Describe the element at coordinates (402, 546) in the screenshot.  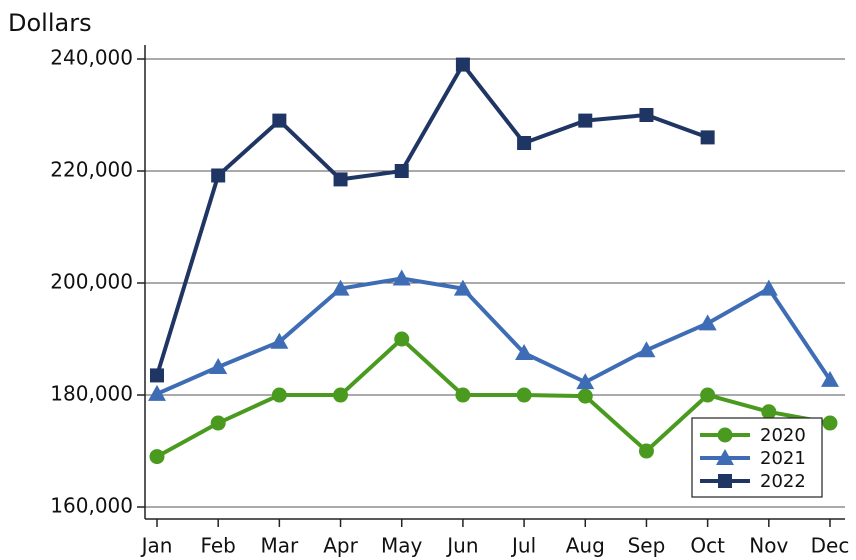
I see `x-tick-label: May` at that location.